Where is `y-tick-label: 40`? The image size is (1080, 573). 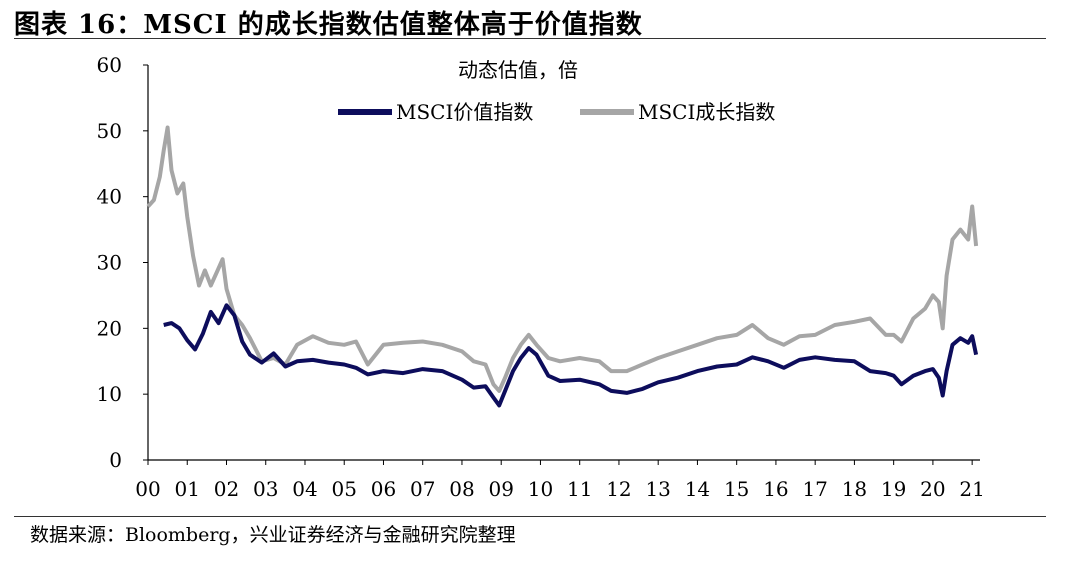 y-tick-label: 40 is located at coordinates (109, 197).